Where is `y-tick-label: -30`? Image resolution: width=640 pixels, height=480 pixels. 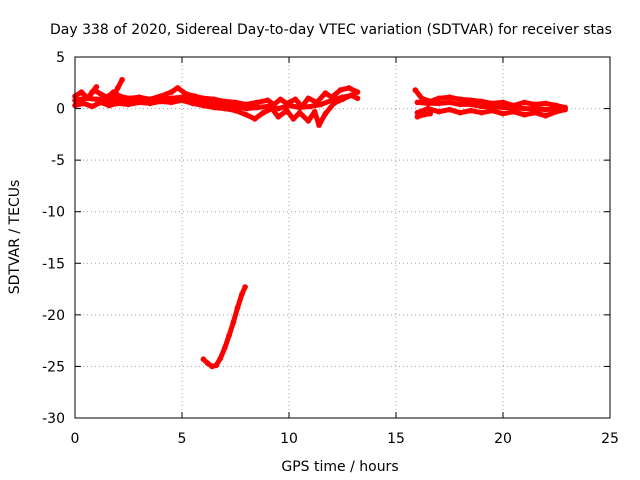
y-tick-label: -30 is located at coordinates (53, 419).